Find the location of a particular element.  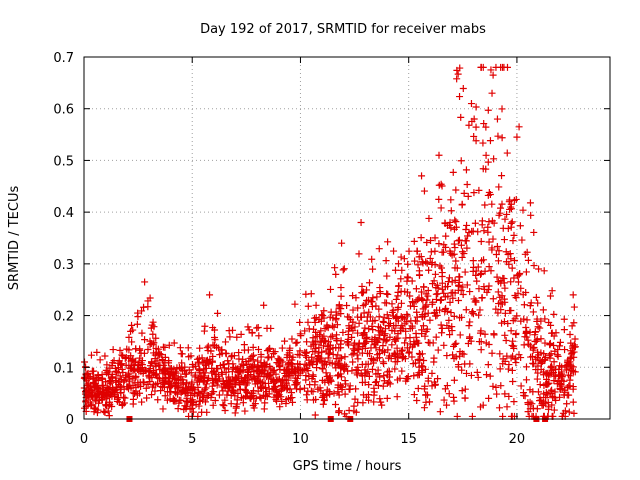

y-tick-label: 0.5 is located at coordinates (63, 161).